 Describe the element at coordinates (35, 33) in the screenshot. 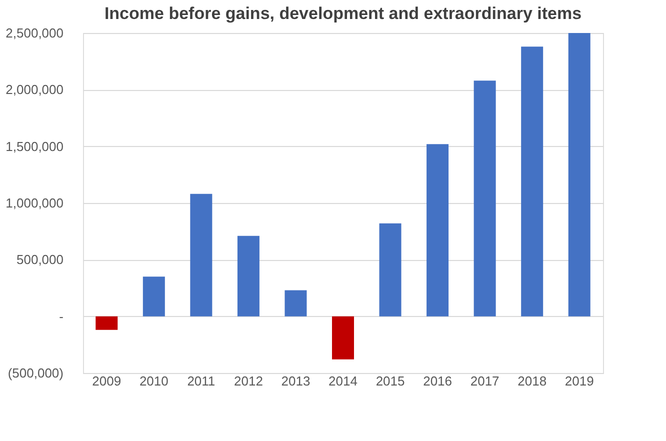

I see `y-tick-label: 2,500,000` at that location.